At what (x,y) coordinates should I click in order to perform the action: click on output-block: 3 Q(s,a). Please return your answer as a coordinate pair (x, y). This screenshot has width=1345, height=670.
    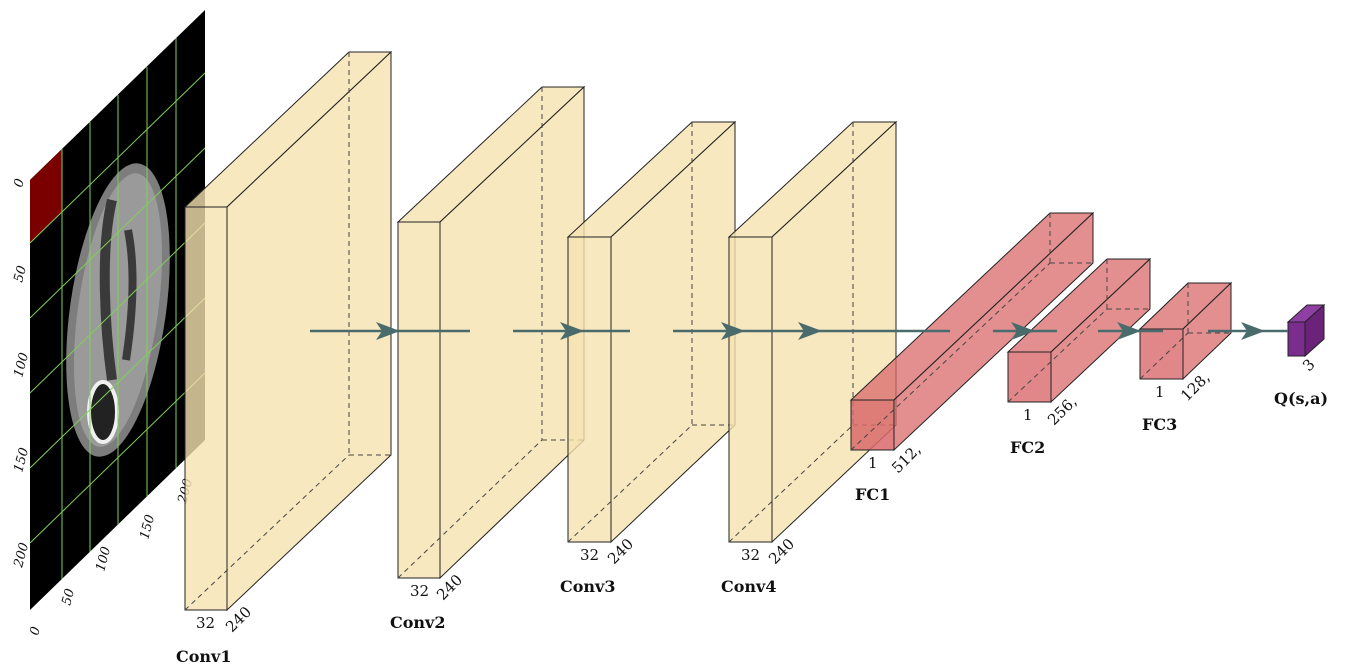
    Looking at the image, I should click on (1301, 355).